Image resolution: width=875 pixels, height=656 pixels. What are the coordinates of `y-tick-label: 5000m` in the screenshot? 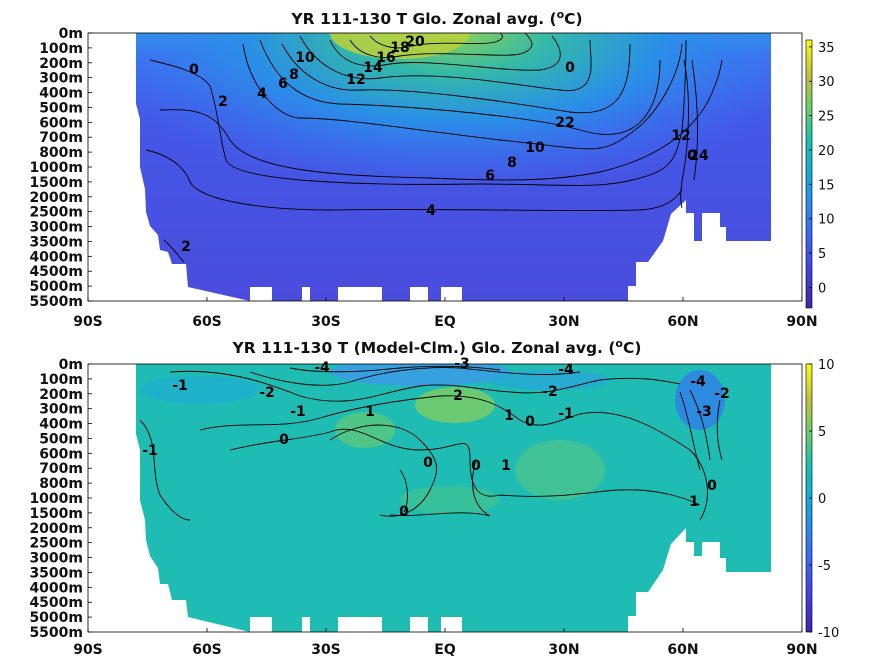 It's located at (56, 618).